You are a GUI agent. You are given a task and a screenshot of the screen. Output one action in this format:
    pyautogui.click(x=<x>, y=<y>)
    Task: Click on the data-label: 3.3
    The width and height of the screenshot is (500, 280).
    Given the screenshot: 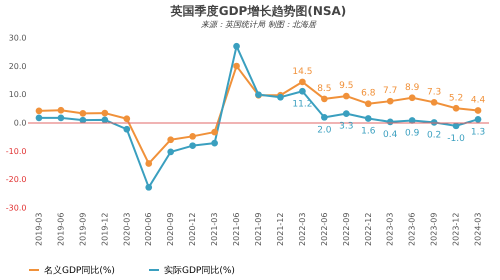 What is the action you would take?
    pyautogui.click(x=346, y=127)
    